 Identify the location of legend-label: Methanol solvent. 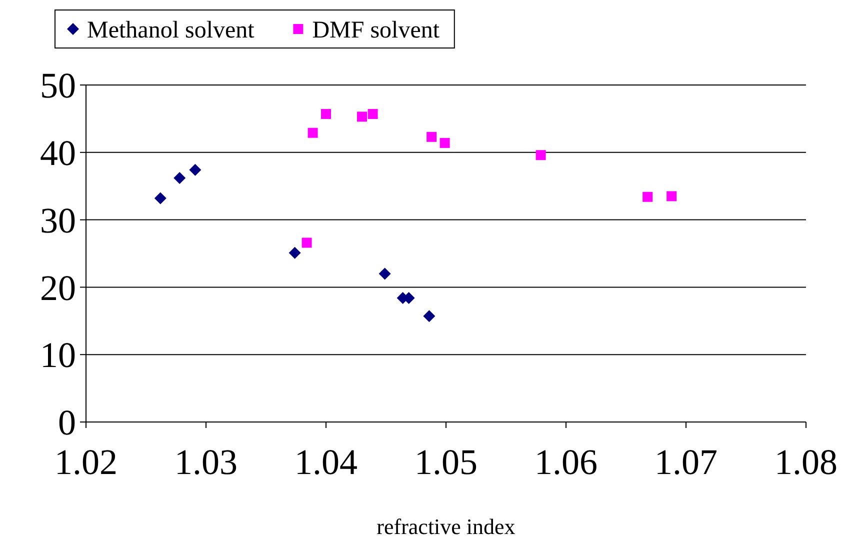
(171, 30).